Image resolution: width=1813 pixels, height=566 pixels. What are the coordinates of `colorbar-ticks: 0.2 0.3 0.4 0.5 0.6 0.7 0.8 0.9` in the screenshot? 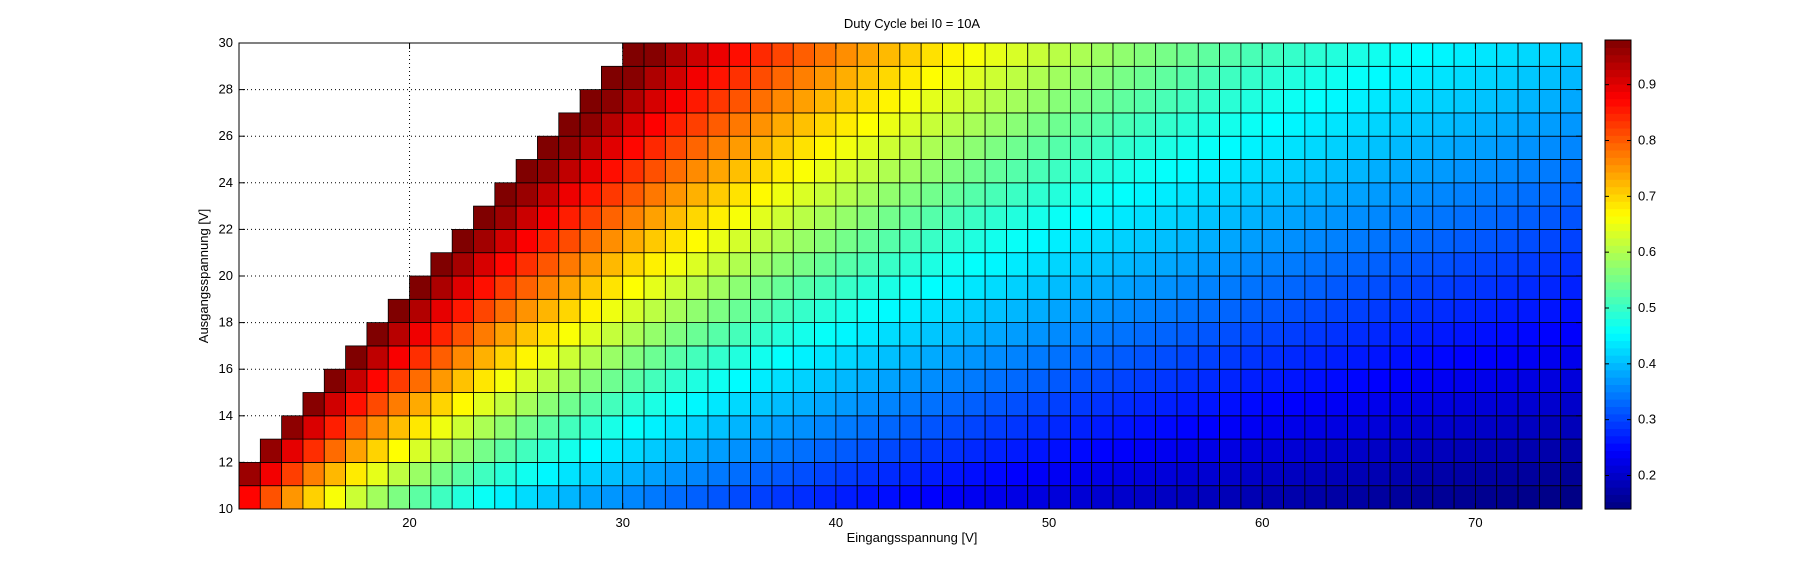 It's located at (1630, 280).